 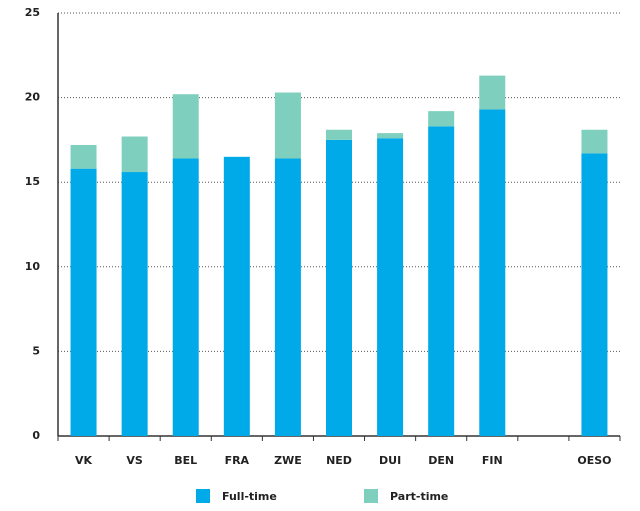 What do you see at coordinates (185, 460) in the screenshot?
I see `x-tick-label: BEL` at bounding box center [185, 460].